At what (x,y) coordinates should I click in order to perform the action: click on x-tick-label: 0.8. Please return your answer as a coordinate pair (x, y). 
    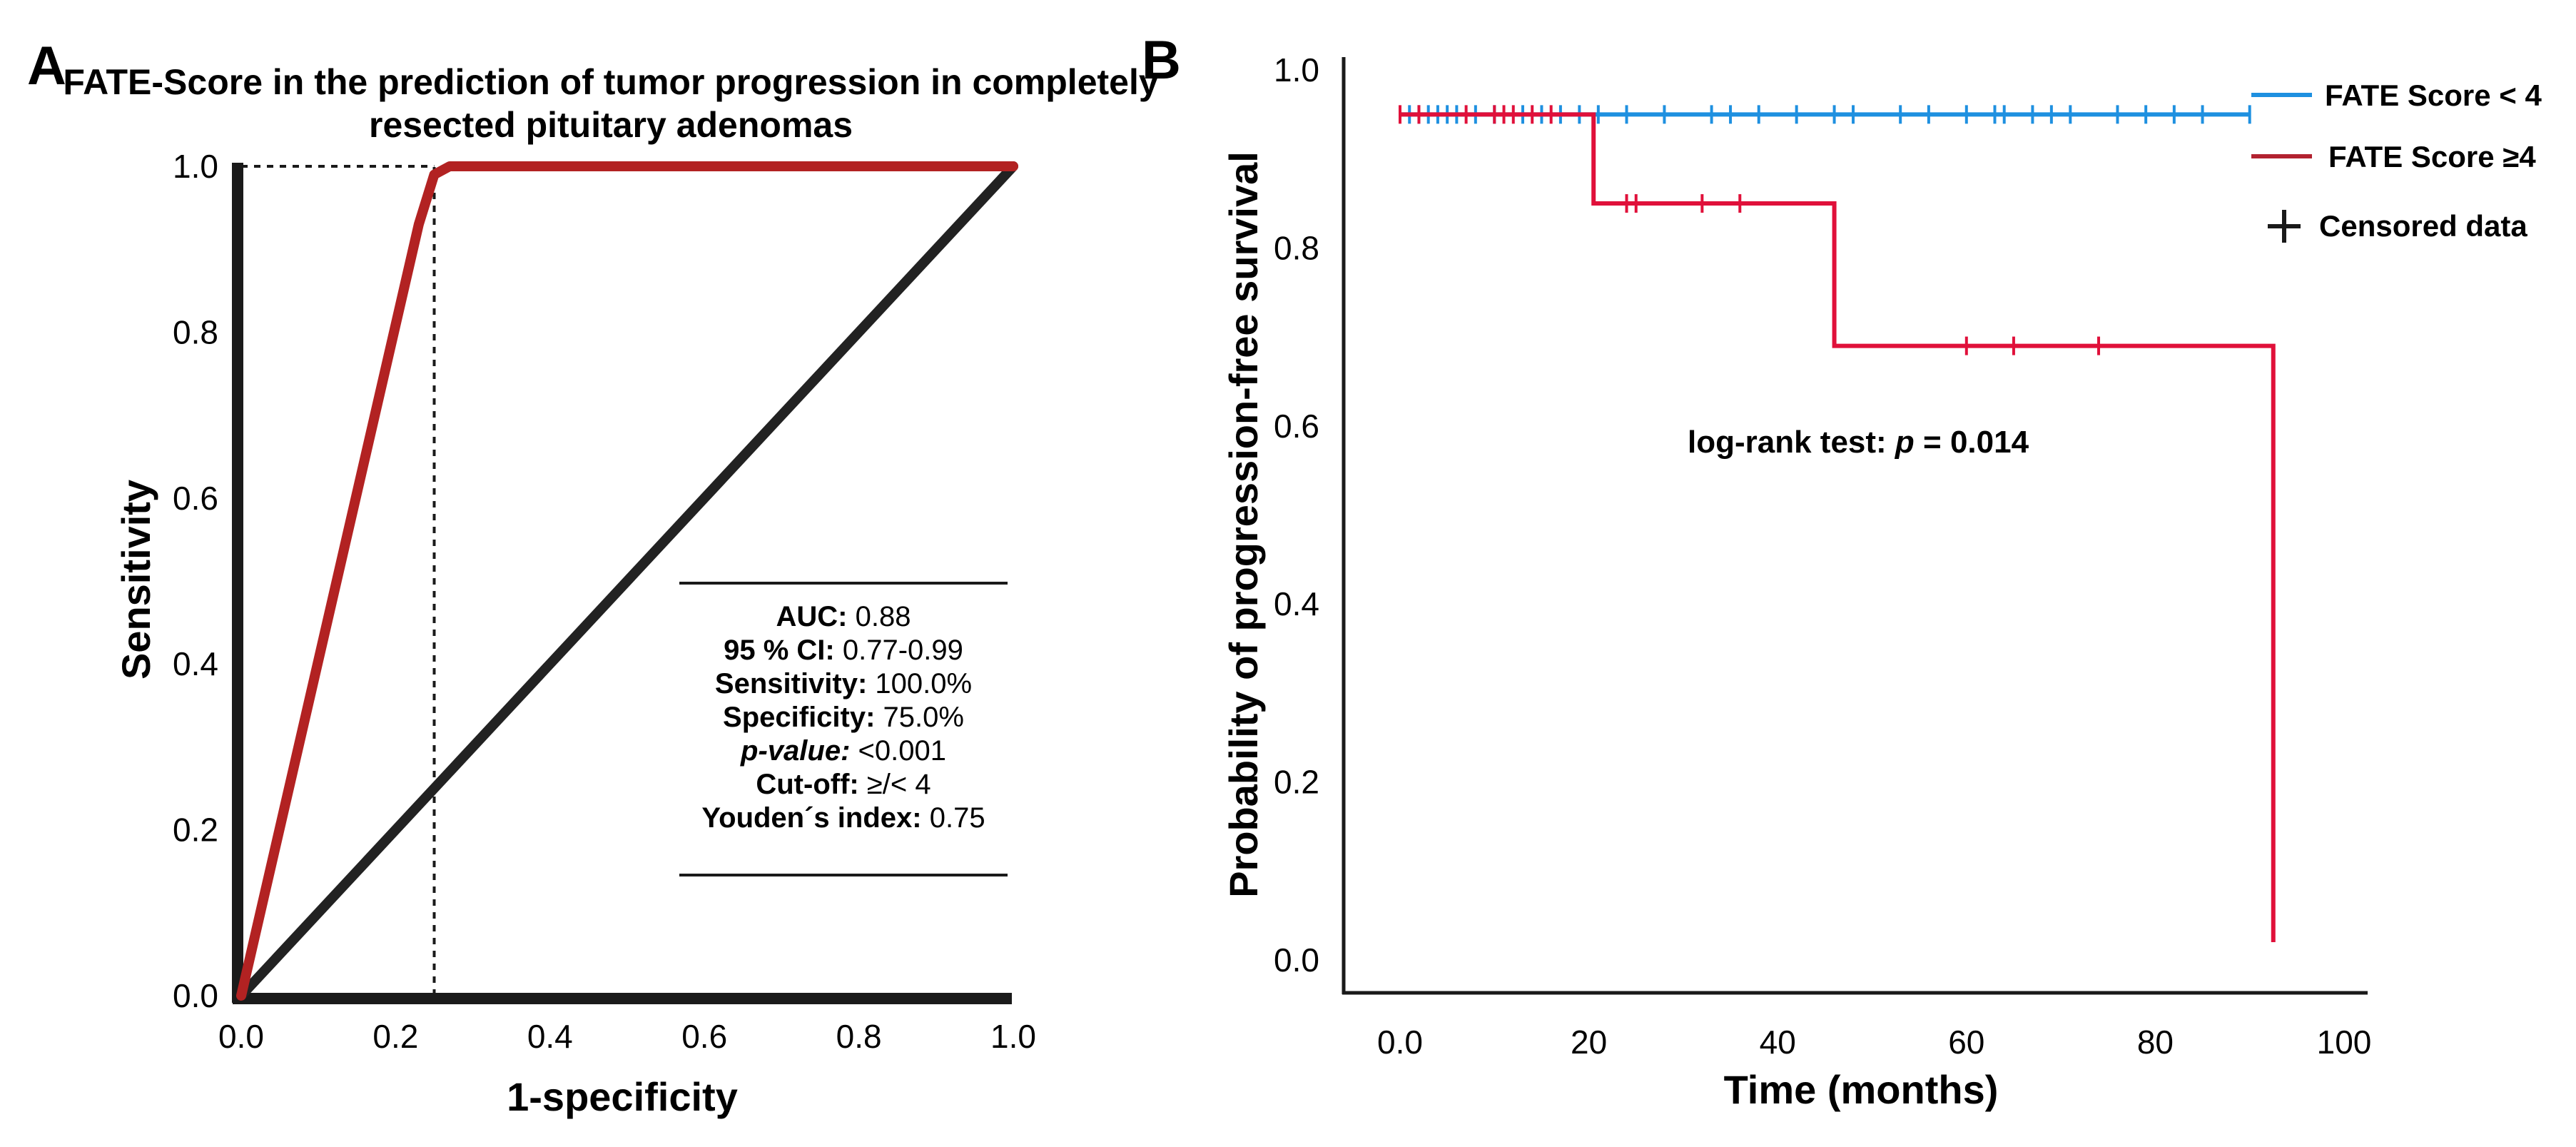
    Looking at the image, I should click on (859, 1036).